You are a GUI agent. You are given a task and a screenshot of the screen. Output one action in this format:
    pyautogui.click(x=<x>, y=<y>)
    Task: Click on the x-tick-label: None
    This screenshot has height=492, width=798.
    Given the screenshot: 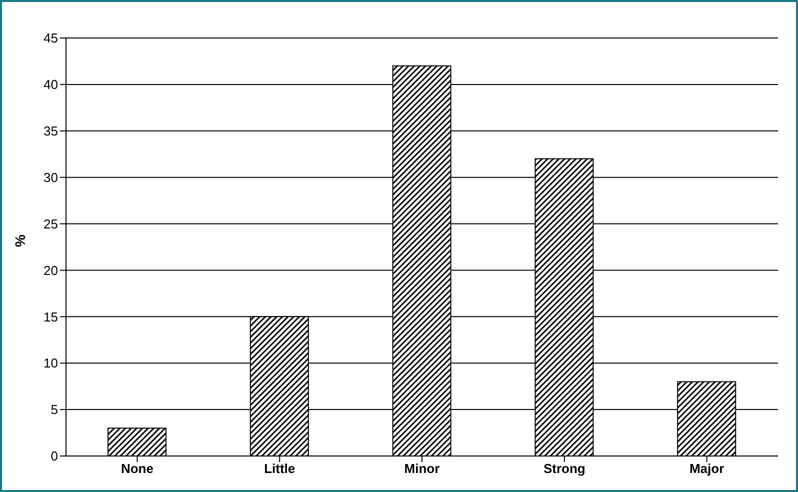 What is the action you would take?
    pyautogui.click(x=137, y=468)
    